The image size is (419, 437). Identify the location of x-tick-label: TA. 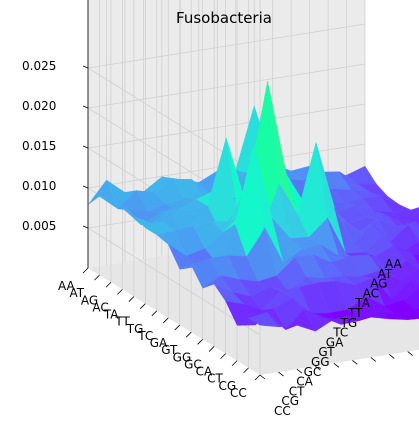
(111, 315).